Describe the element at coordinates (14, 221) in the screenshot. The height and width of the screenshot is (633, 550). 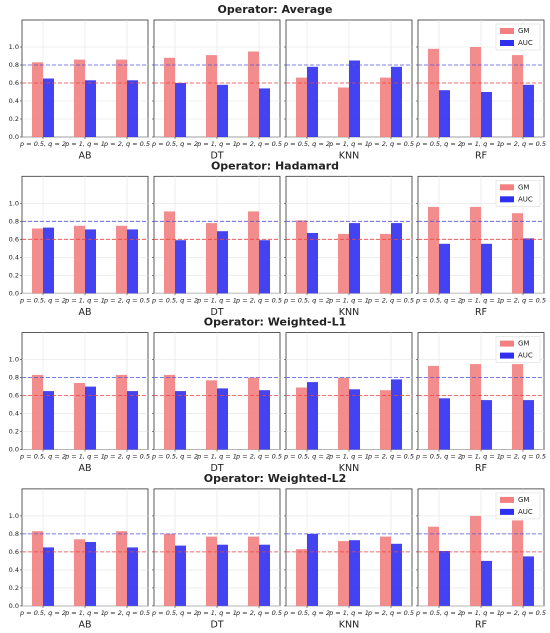
I see `y-tick-label: 0.8` at that location.